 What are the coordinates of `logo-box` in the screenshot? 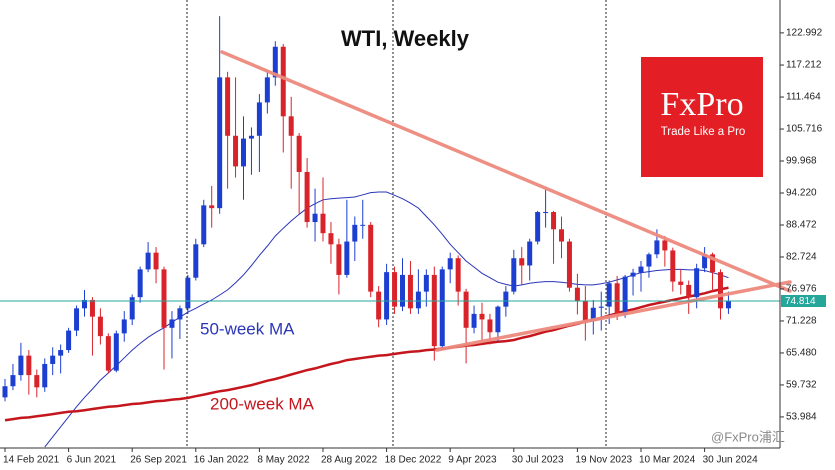 It's located at (702, 117).